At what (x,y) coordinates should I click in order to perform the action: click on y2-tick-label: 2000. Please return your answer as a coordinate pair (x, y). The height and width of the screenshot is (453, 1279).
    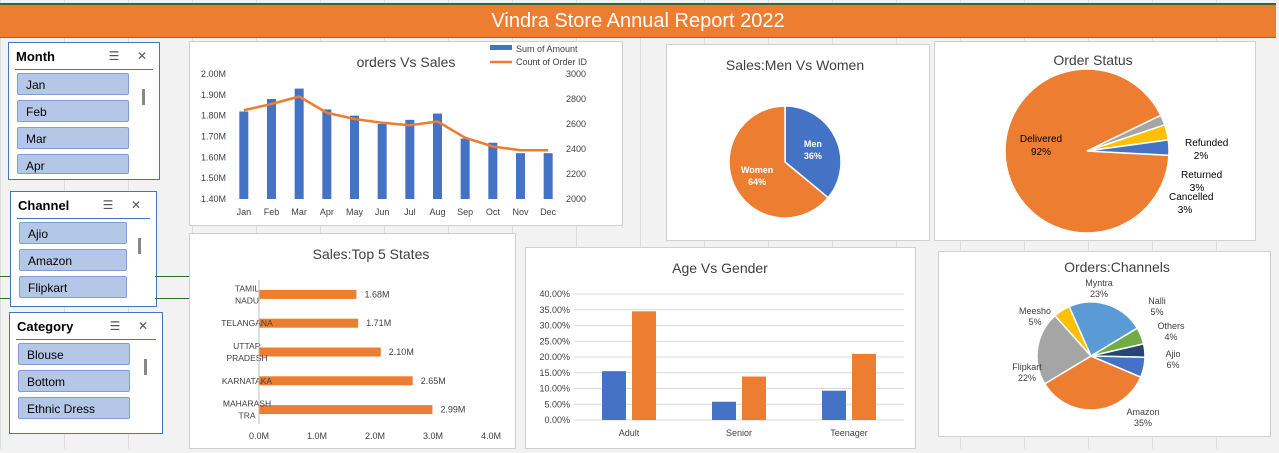
    Looking at the image, I should click on (576, 199).